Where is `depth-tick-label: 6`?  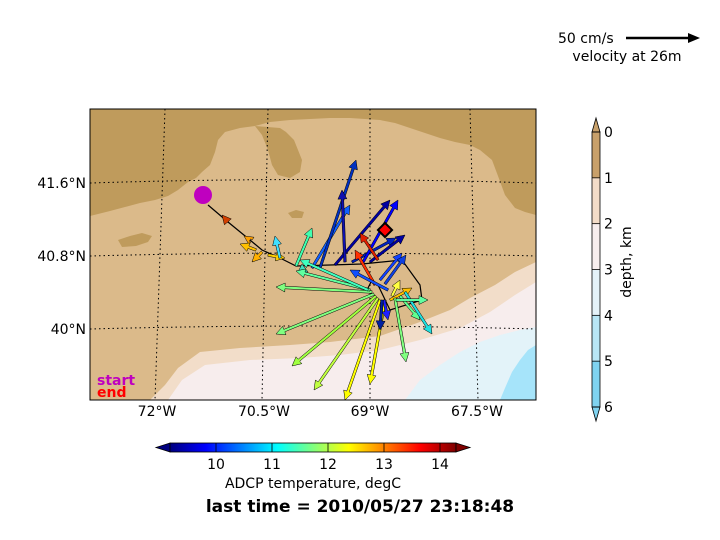
depth-tick-label: 6 is located at coordinates (608, 408).